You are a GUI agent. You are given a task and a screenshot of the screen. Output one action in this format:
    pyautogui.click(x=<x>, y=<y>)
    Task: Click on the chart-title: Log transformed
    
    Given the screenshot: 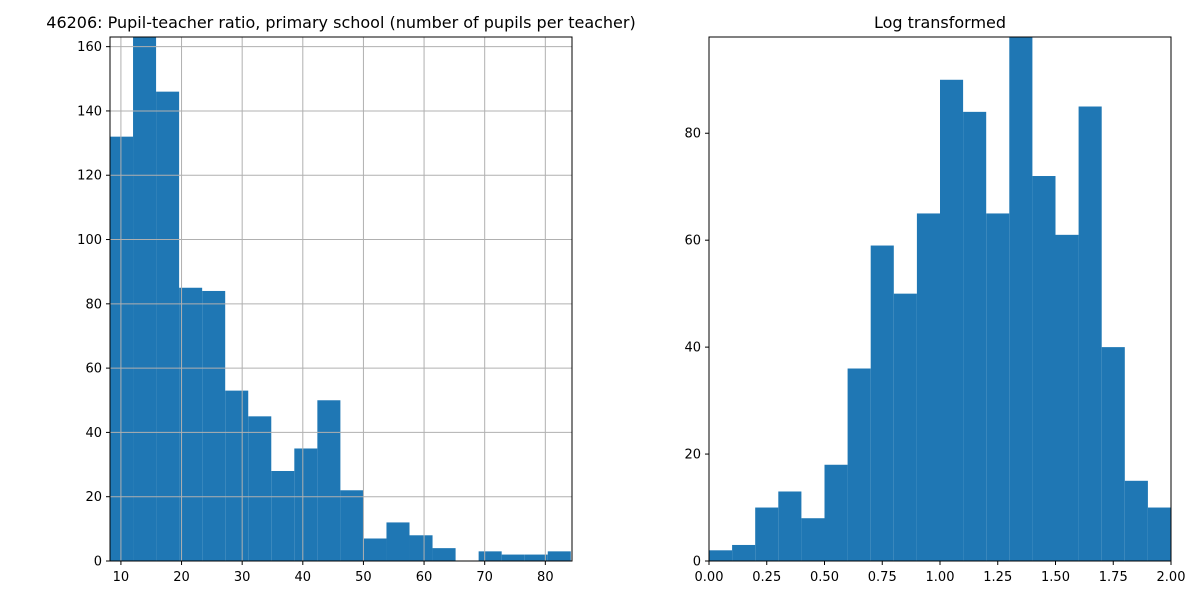 What is the action you would take?
    pyautogui.click(x=940, y=22)
    